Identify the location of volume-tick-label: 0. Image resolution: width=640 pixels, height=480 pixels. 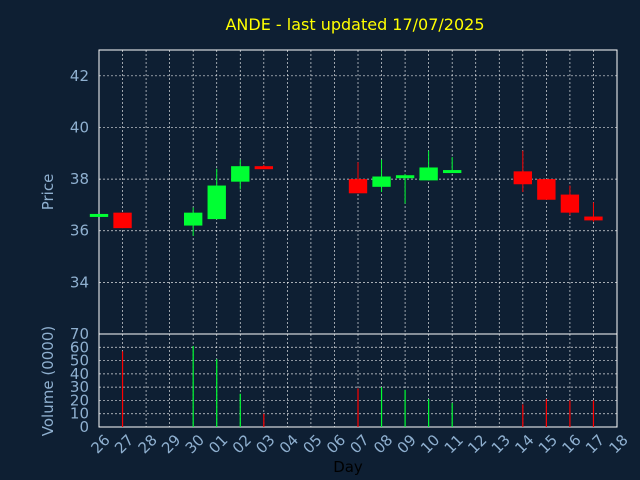
(84, 427).